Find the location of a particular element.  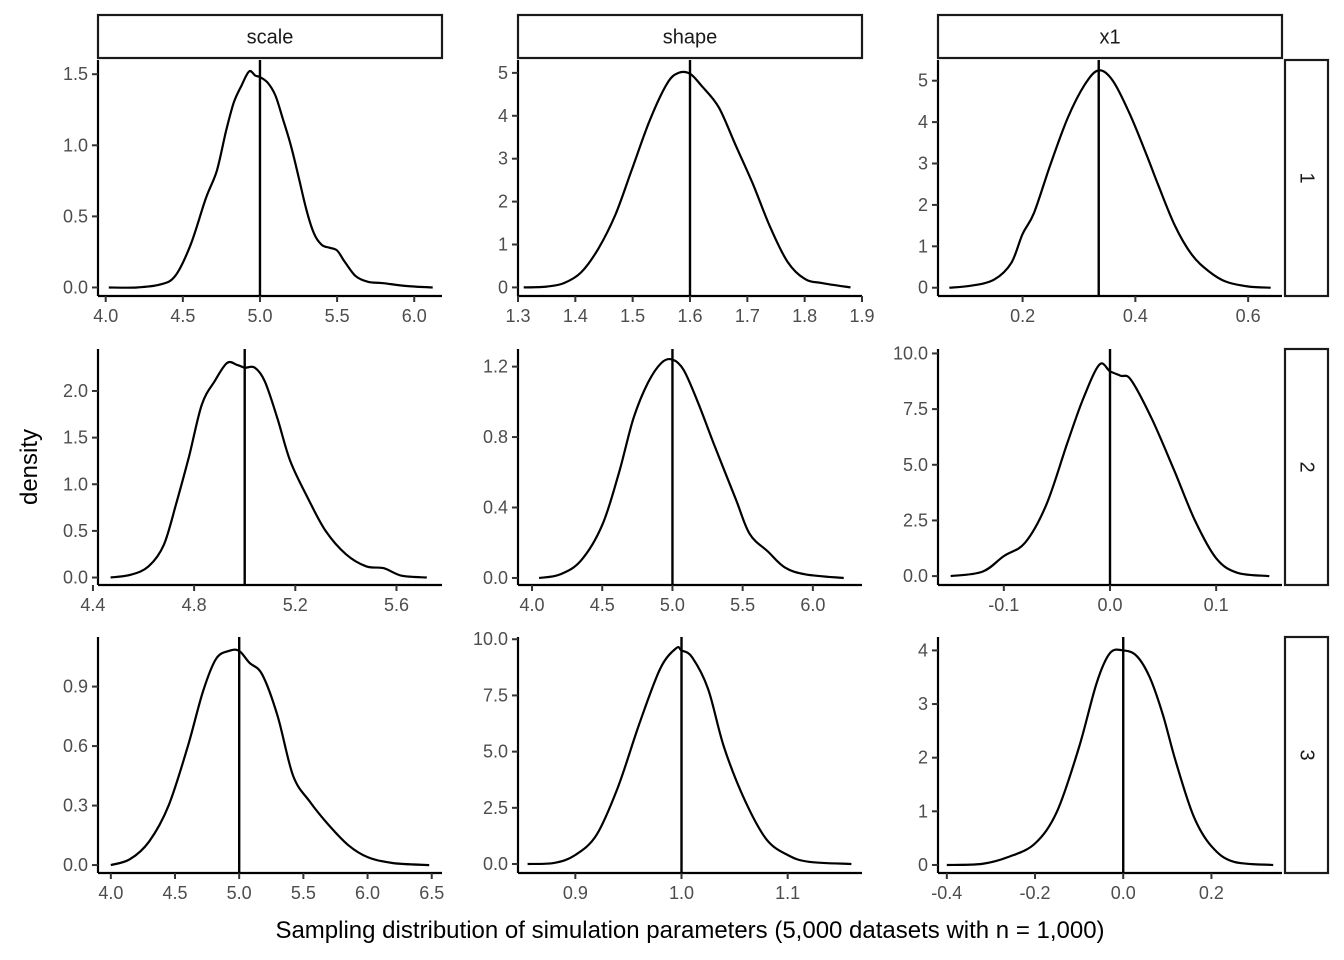

panel-scale-2-x-tick-label: 5.6 is located at coordinates (396, 605).